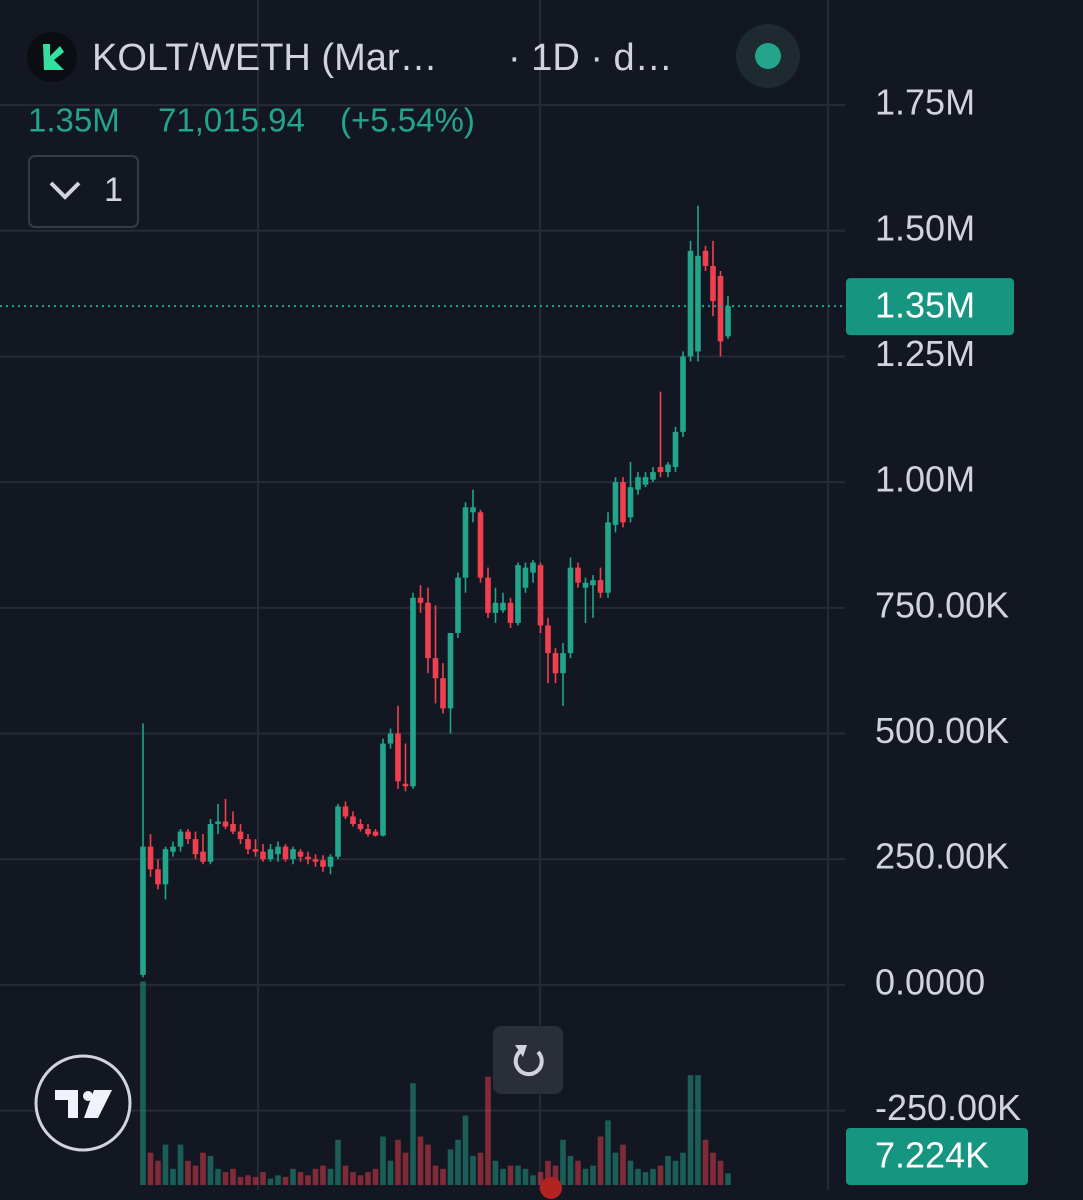 Image resolution: width=1083 pixels, height=1200 pixels. Describe the element at coordinates (74, 120) in the screenshot. I see `legend-value: 1.35M` at that location.